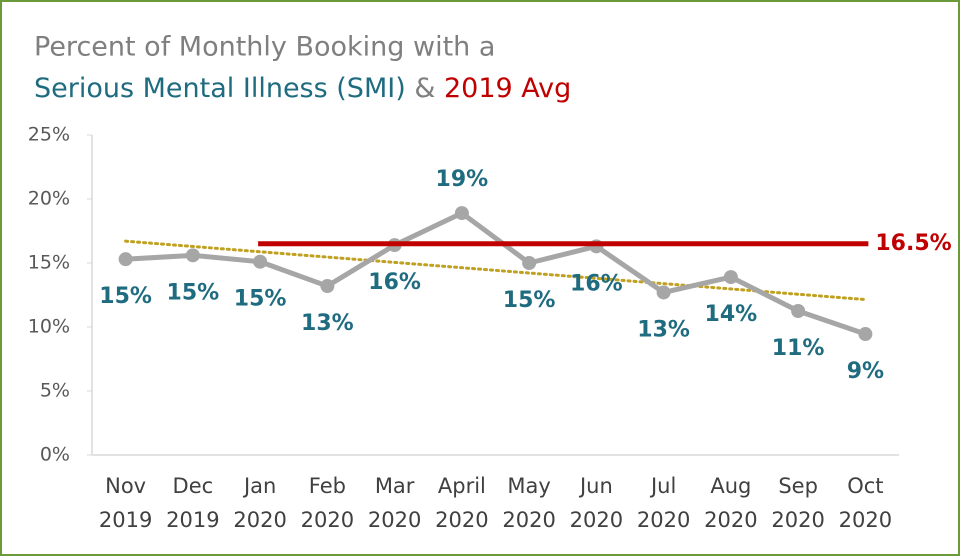 This screenshot has height=556, width=960. What do you see at coordinates (55, 455) in the screenshot?
I see `y-tick-label: 0%` at bounding box center [55, 455].